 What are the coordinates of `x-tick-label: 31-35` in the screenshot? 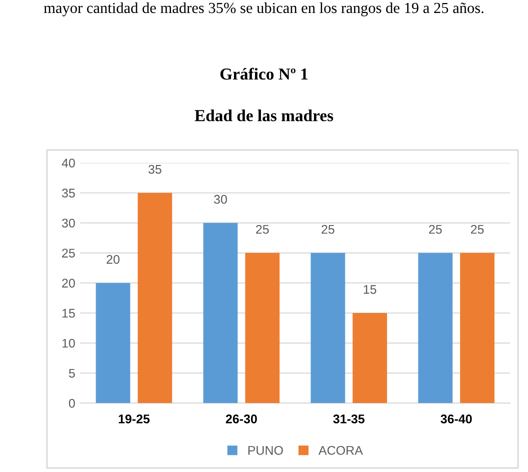 It's located at (349, 419).